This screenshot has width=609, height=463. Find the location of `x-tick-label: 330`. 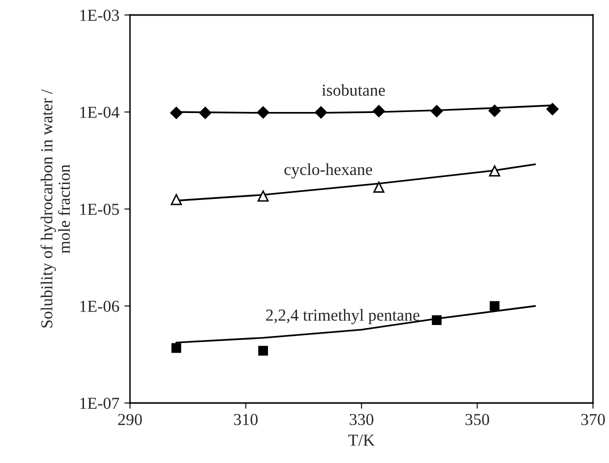

x-tick-label: 330 is located at coordinates (362, 420).